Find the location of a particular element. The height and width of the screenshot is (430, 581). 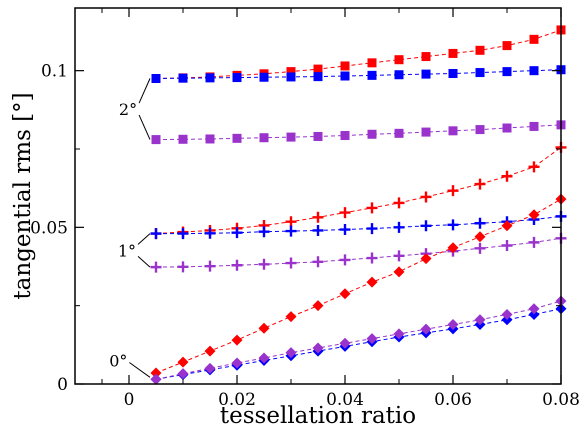

annotation-label: 2° is located at coordinates (128, 109).